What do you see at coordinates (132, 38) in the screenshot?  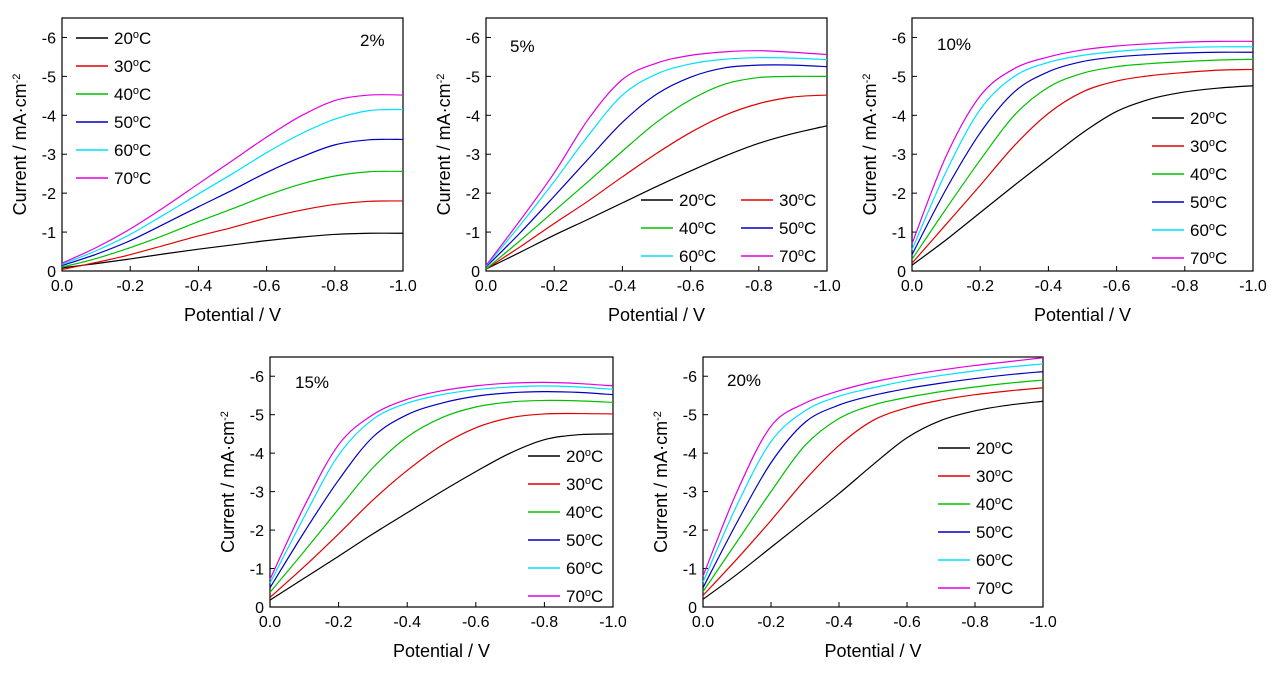 I see `legend-label: 20oC` at bounding box center [132, 38].